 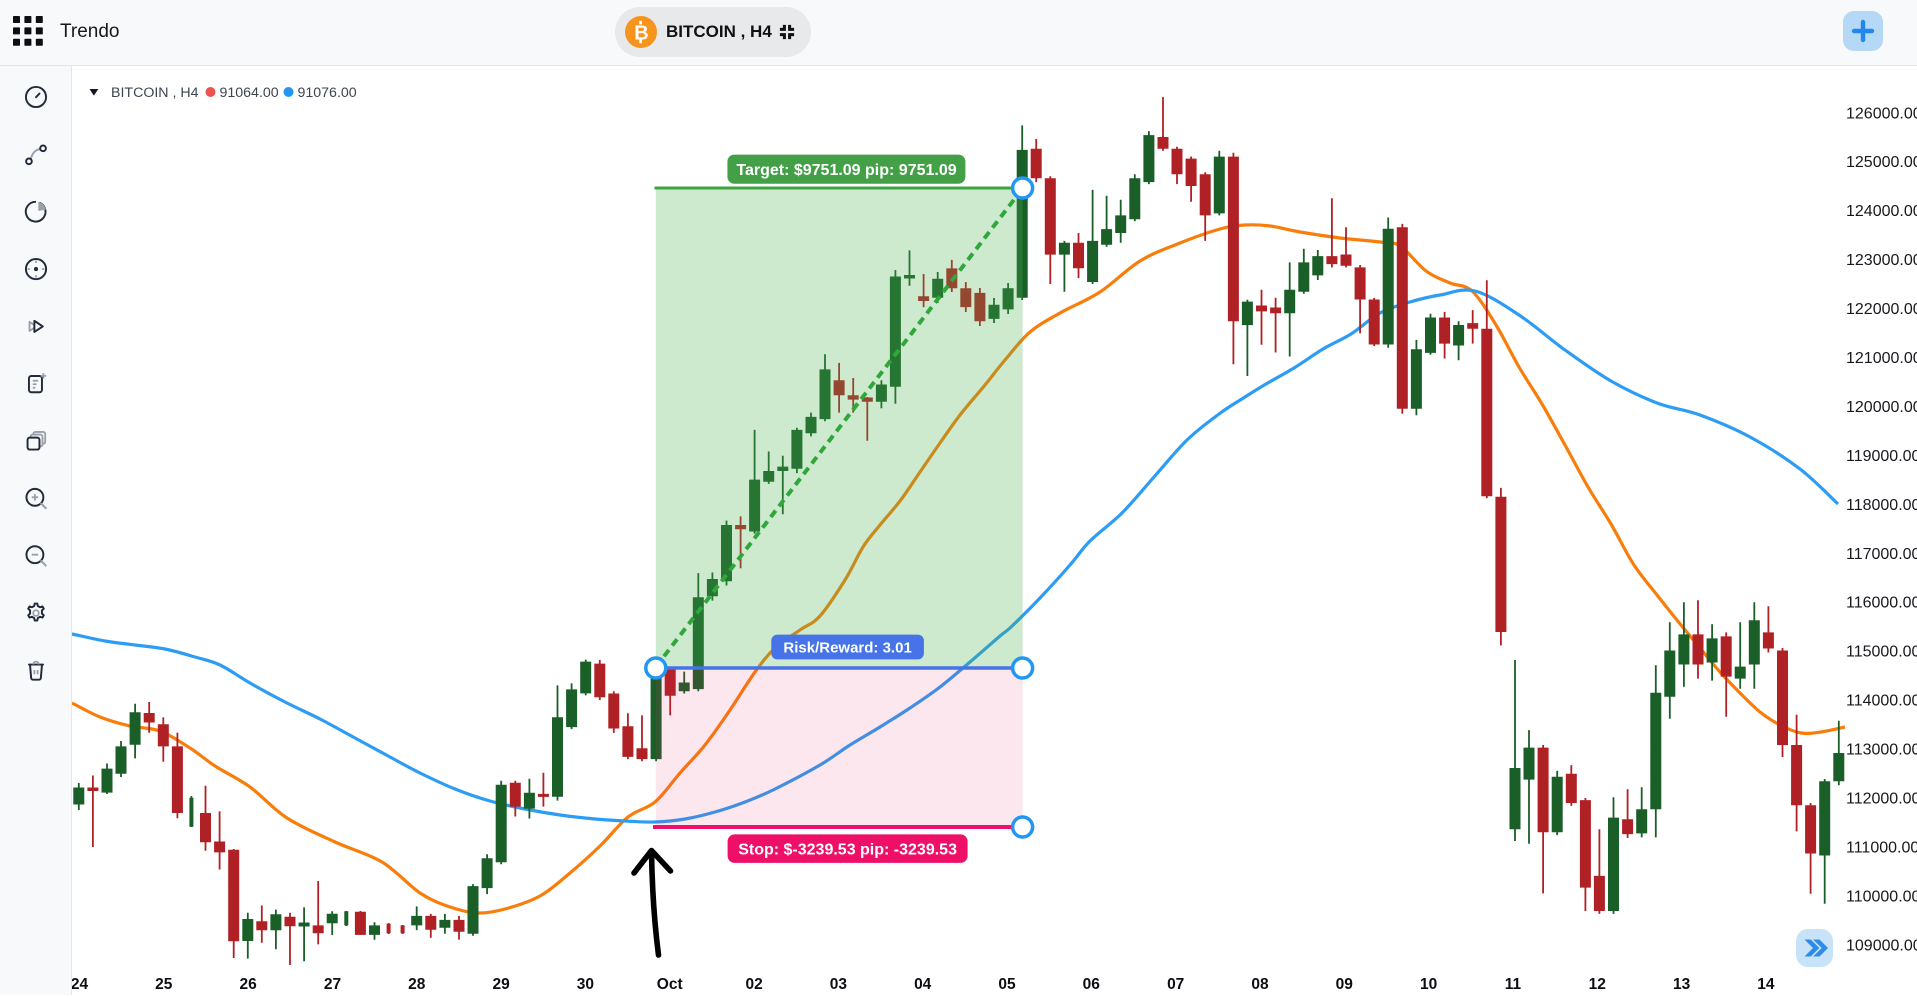 I want to click on svg-text: Risk/Reward: 3.01, so click(x=847, y=648).